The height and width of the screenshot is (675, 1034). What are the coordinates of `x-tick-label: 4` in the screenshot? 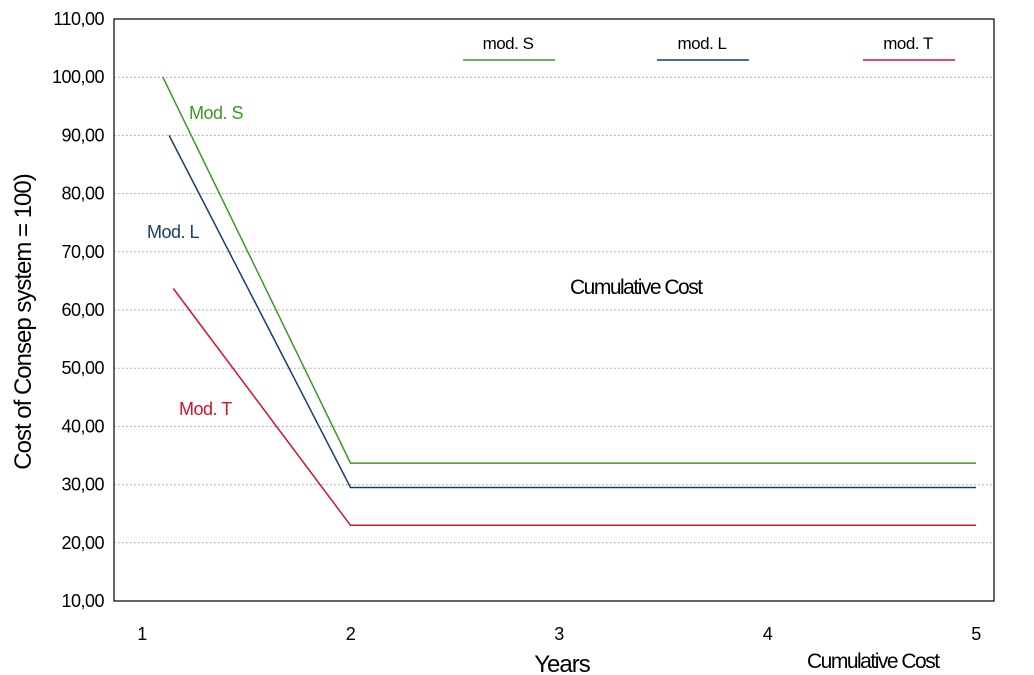 It's located at (768, 634).